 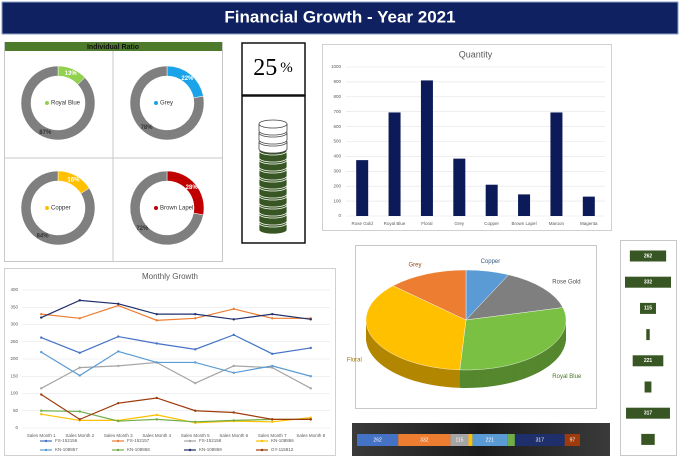 What do you see at coordinates (648, 361) in the screenshot?
I see `value-label: 221` at bounding box center [648, 361].